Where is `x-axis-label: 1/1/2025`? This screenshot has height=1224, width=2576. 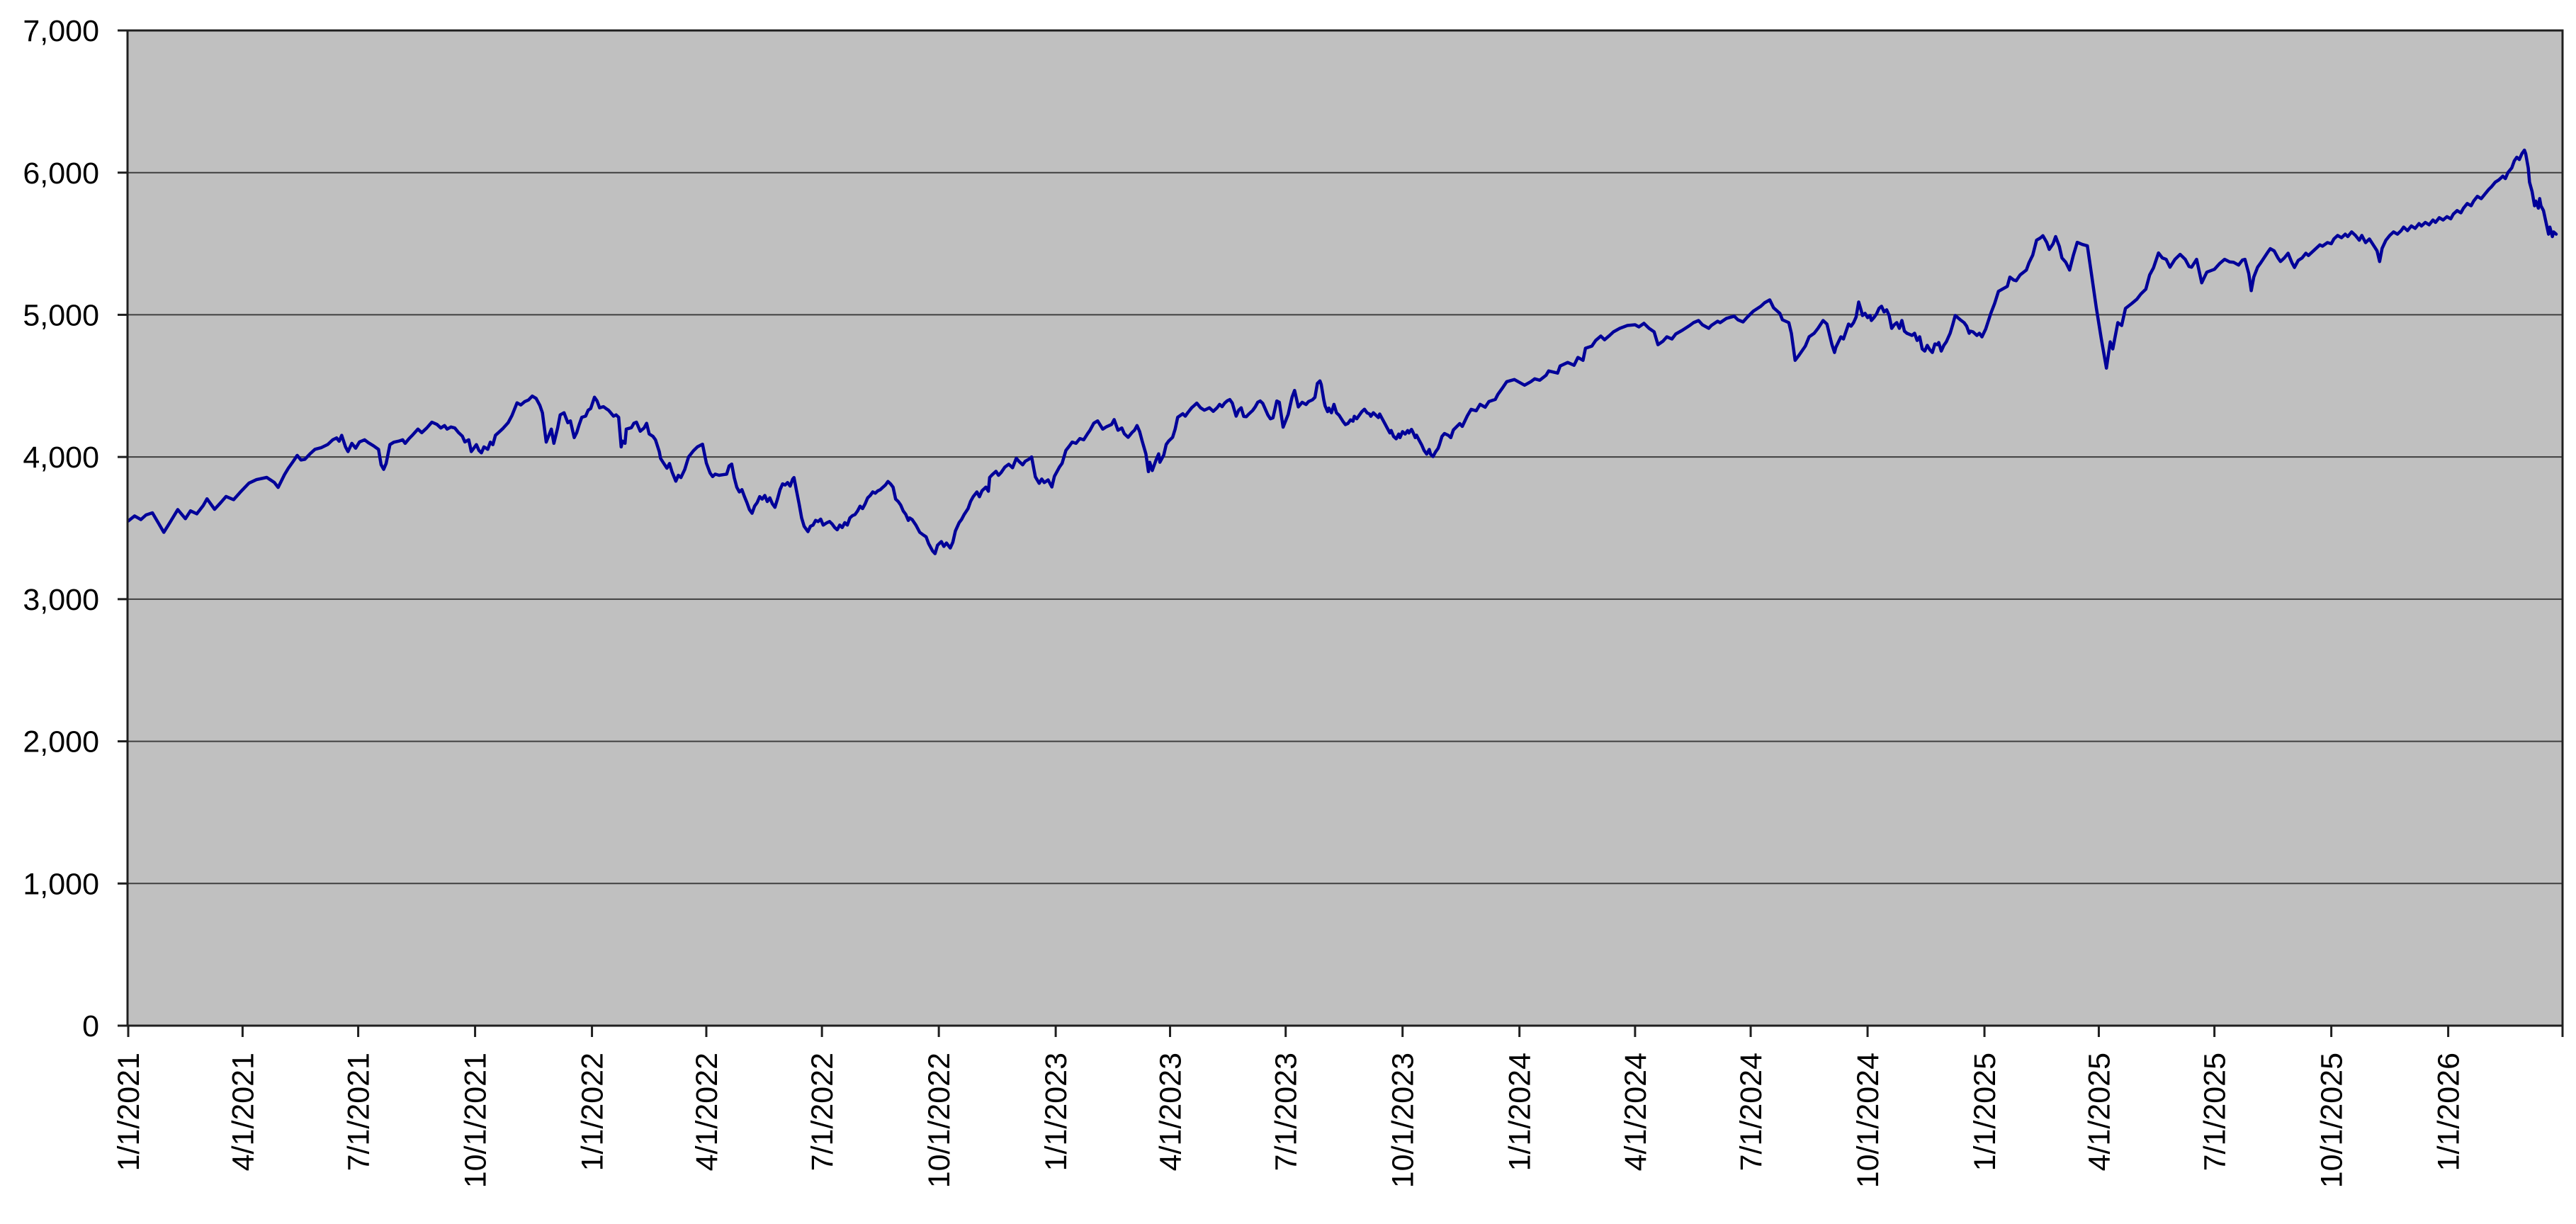 x-axis-label: 1/1/2025 is located at coordinates (1985, 1112).